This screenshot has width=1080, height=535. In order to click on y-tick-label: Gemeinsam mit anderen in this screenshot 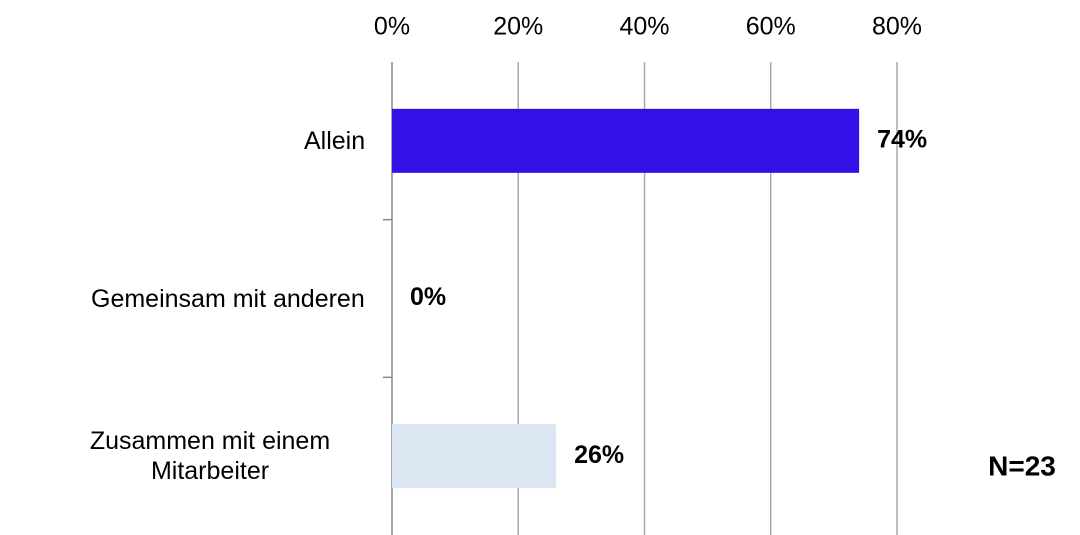, I will do `click(228, 298)`.